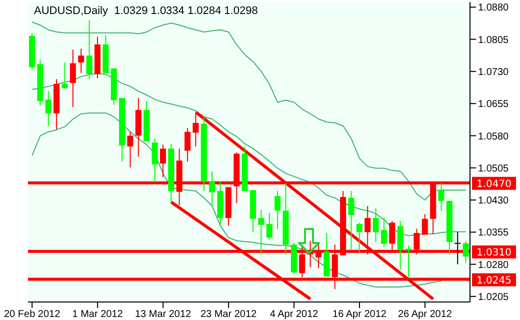 The image size is (520, 320). Describe the element at coordinates (494, 265) in the screenshot. I see `y-tick-label: 1.0280` at that location.